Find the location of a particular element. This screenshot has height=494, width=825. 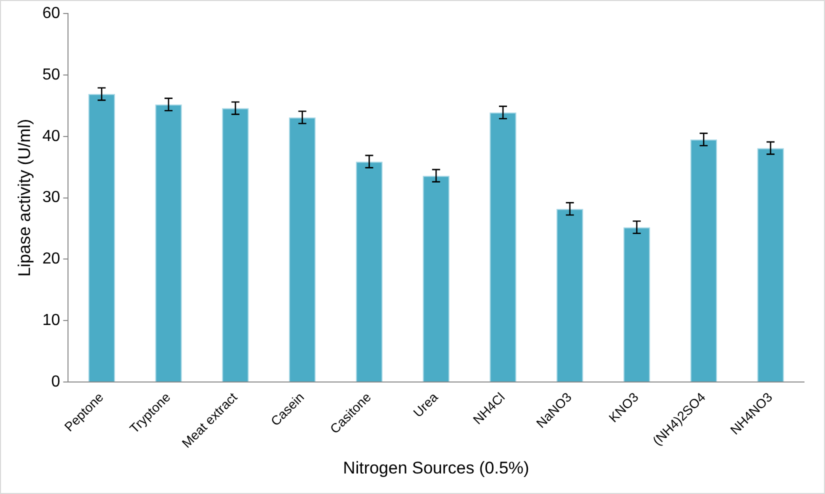

x-tick-label: Urea is located at coordinates (426, 404).